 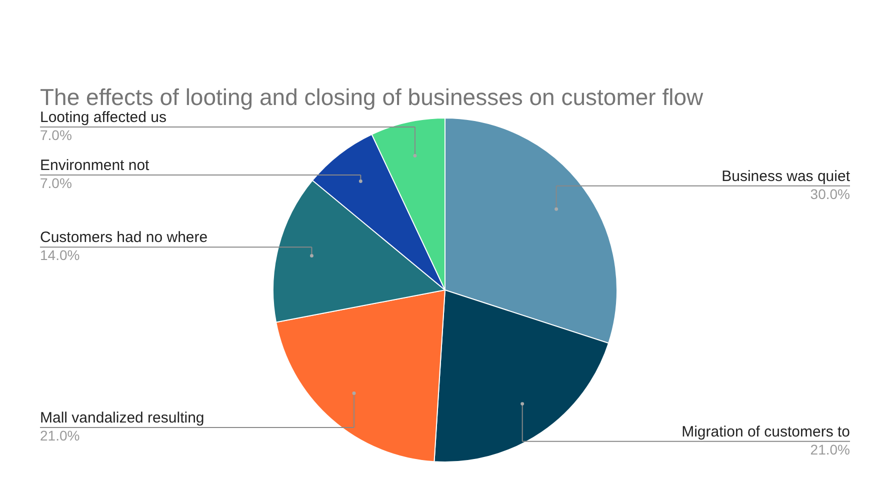 I want to click on data-label: 14.0%, so click(x=60, y=255).